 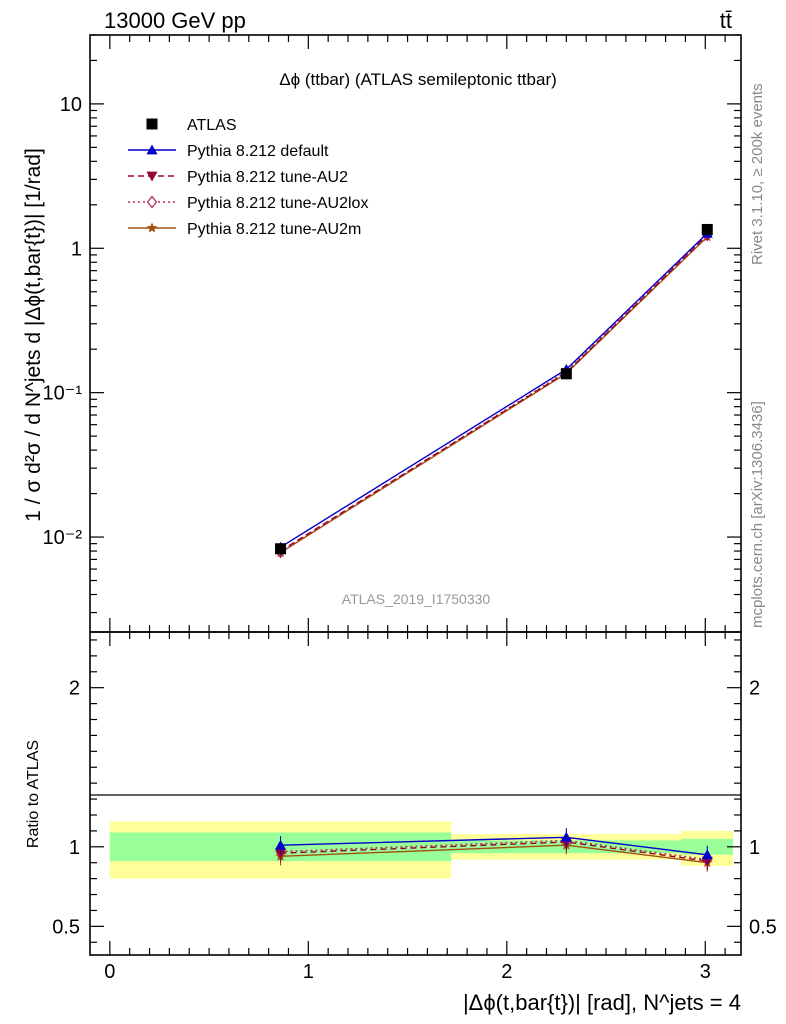 What do you see at coordinates (308, 972) in the screenshot?
I see `x-tick-label: 1` at bounding box center [308, 972].